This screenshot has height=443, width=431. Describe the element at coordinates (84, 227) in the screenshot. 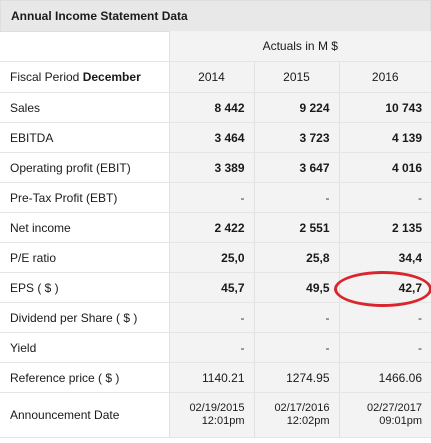

I see `row-label: Net income` at that location.